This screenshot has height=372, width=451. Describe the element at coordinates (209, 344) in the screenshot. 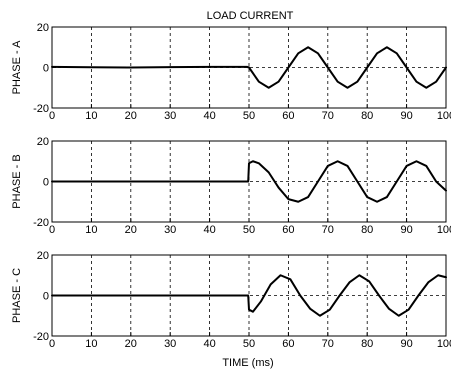

I see `phase-c-x-tick-label: 40` at that location.